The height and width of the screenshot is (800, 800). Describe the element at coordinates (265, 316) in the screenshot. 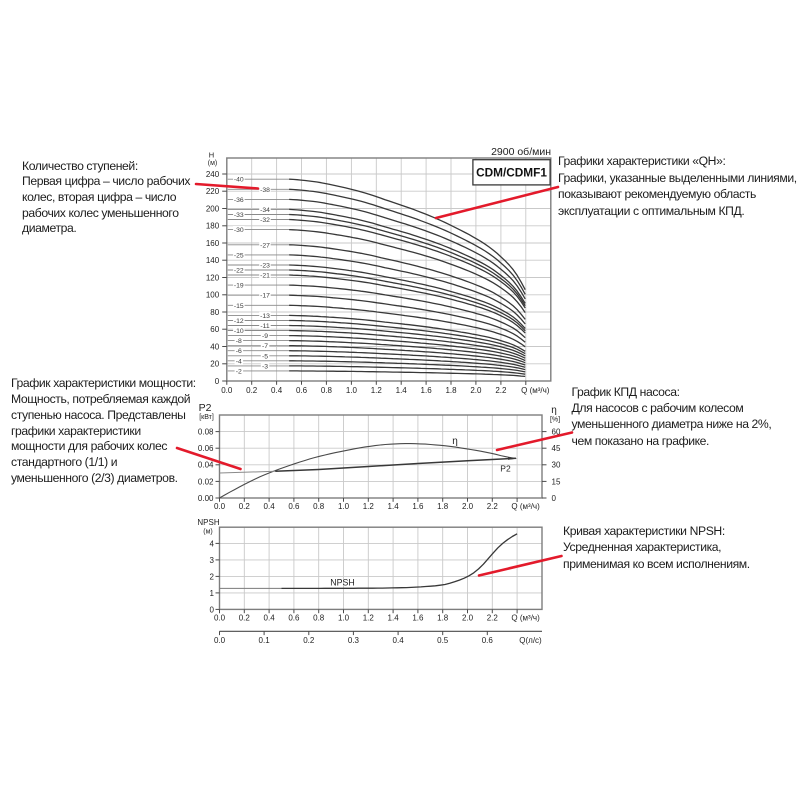

I see `svg-text: -13` at that location.